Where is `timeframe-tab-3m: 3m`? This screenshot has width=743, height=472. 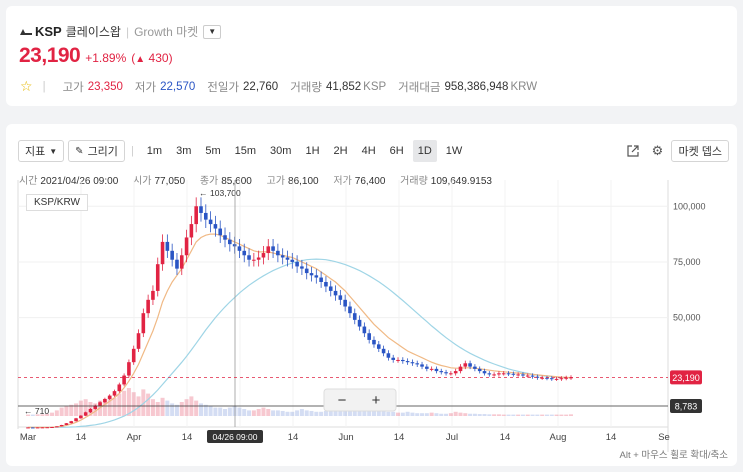 timeframe-tab-3m: 3m is located at coordinates (184, 151).